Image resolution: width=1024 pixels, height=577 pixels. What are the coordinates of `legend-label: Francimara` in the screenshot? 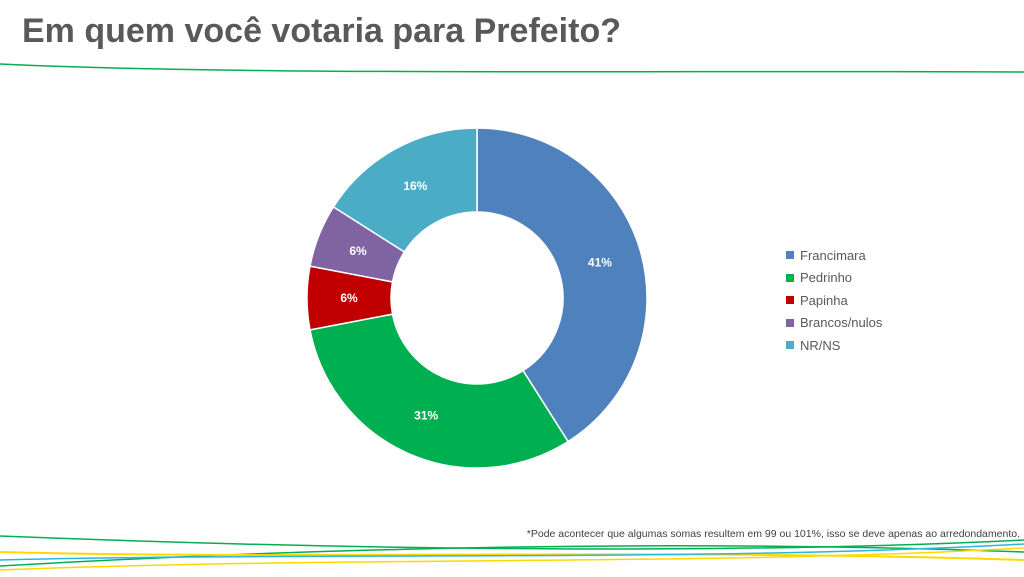 It's located at (833, 255).